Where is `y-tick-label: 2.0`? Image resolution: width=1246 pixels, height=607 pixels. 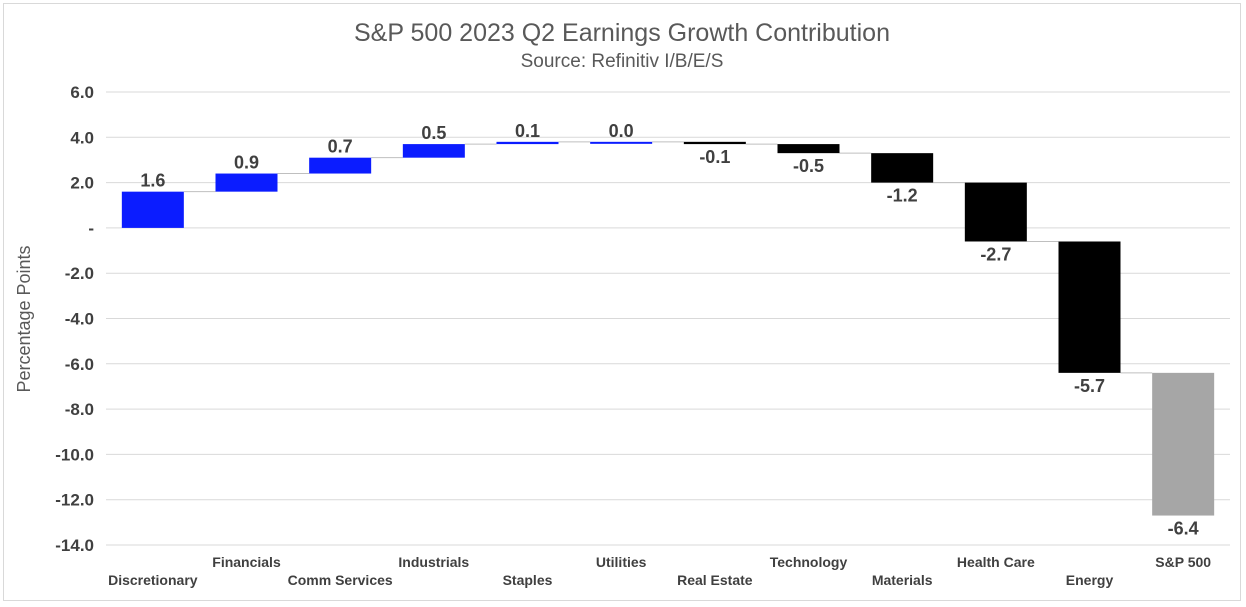 y-tick-label: 2.0 is located at coordinates (82, 183).